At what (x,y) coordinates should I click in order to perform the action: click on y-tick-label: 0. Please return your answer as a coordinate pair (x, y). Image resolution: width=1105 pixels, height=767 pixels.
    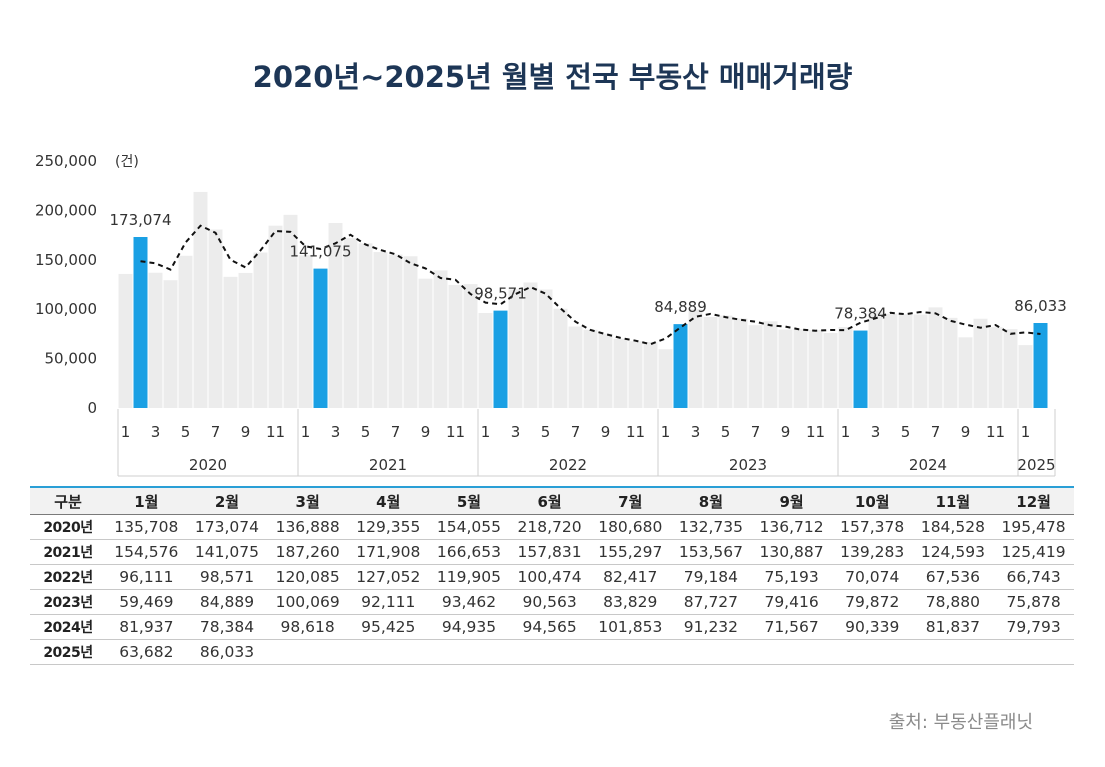
    Looking at the image, I should click on (92, 408).